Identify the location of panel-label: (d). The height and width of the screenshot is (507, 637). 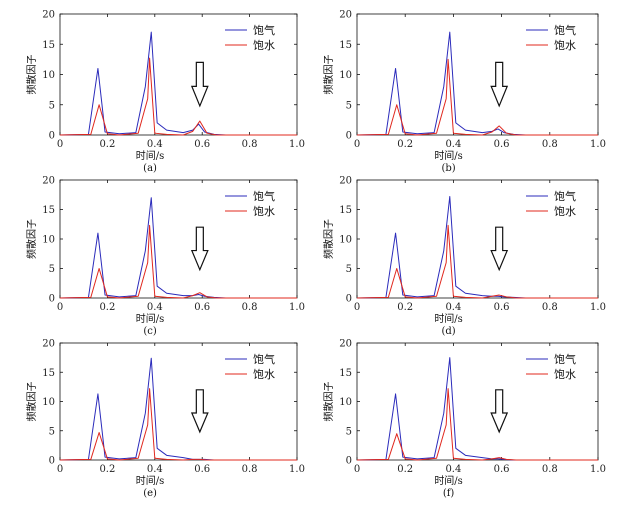
(448, 331).